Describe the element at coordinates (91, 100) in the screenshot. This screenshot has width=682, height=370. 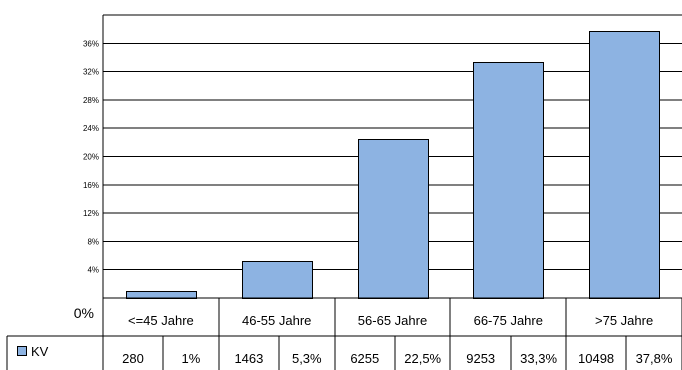
I see `y-tick-label: 28%` at that location.